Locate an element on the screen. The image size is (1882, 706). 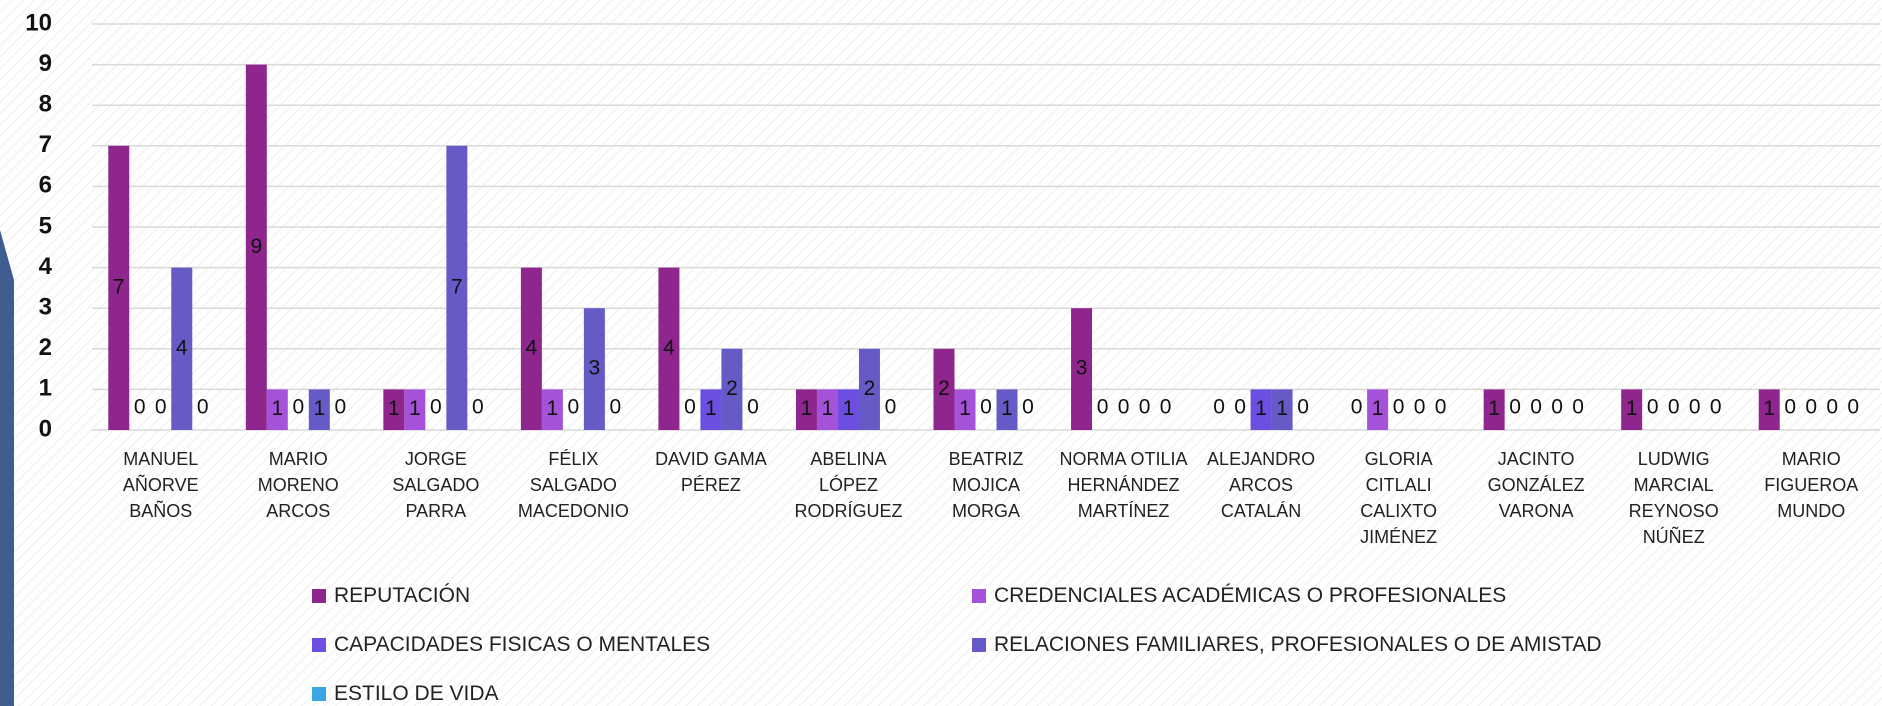
x-tick-label: GLORIA CITLALI CALIXTO JIMÉNEZ is located at coordinates (1399, 498).